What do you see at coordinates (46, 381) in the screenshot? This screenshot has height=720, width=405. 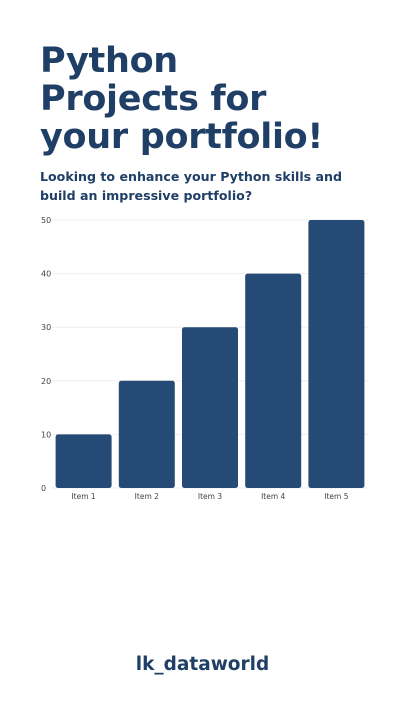 I see `y-tick-label: 20` at bounding box center [46, 381].